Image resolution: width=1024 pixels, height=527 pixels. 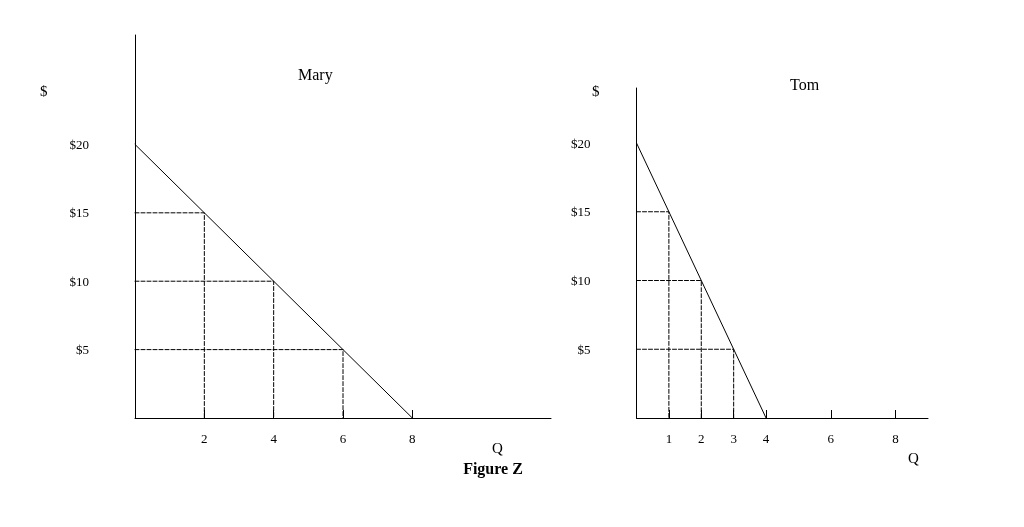 I want to click on x-tick-label: 3, so click(x=733, y=438).